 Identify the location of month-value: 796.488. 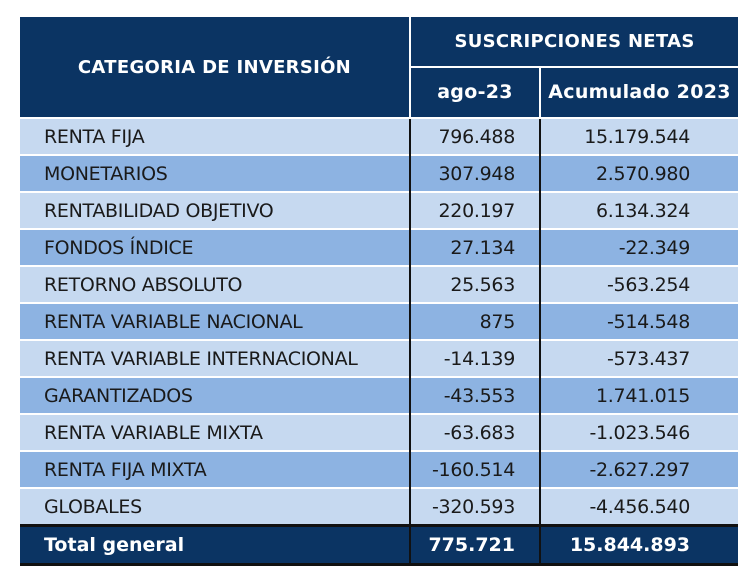
(474, 136).